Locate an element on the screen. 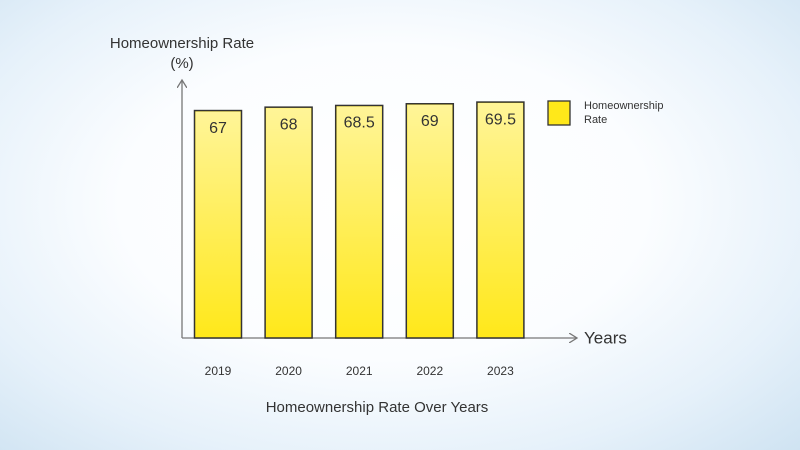 The image size is (800, 450). x-tick-label: 2021 is located at coordinates (359, 371).